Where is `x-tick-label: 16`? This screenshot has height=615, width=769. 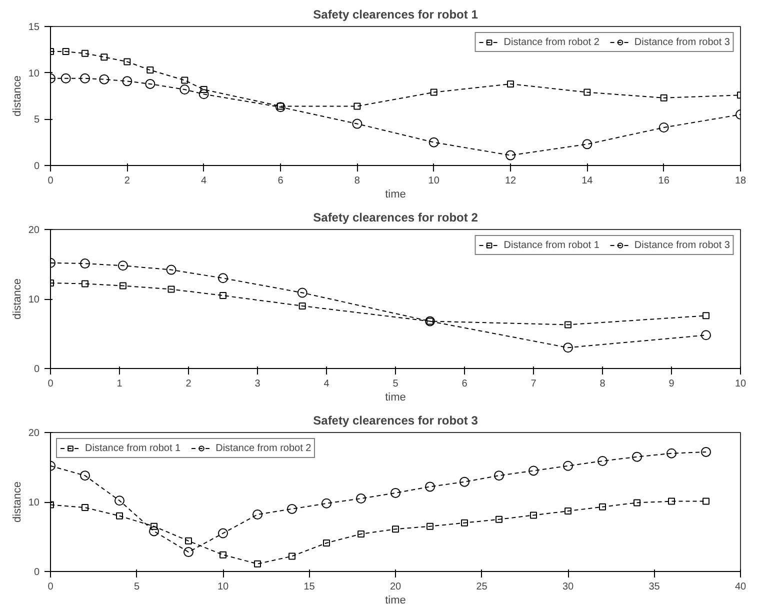
x-tick-label: 16 is located at coordinates (664, 181).